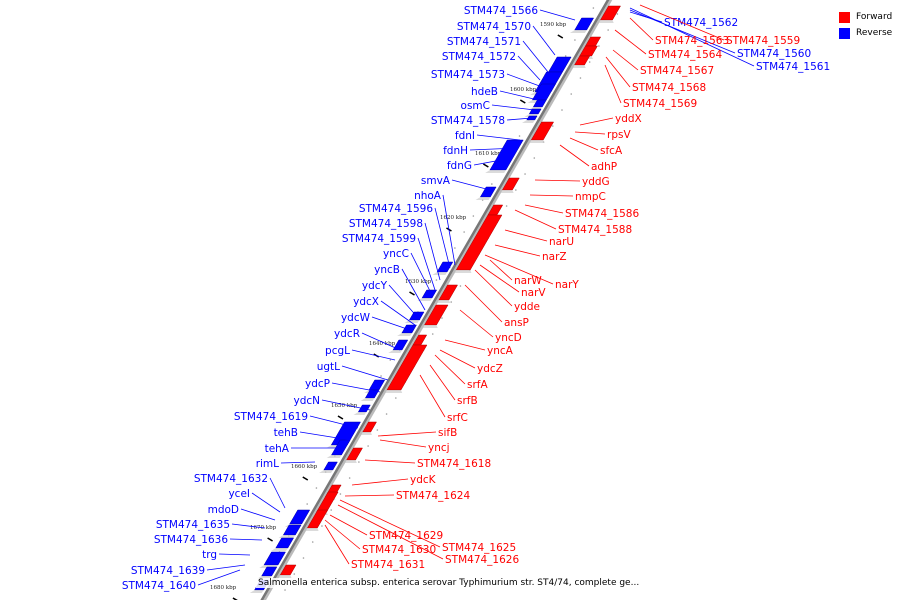 The height and width of the screenshot is (600, 900). I want to click on reverse-gene-label: ydcN, so click(306, 401).